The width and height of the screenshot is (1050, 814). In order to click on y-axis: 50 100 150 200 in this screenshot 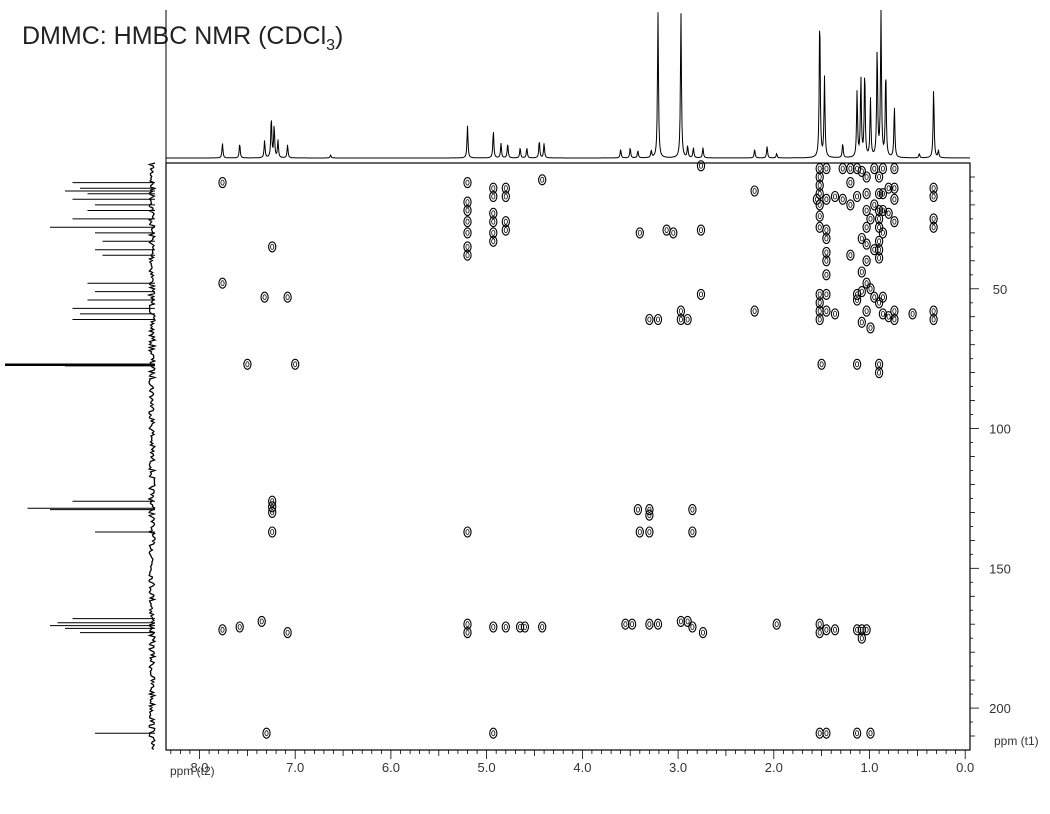, I will do `click(990, 456)`.